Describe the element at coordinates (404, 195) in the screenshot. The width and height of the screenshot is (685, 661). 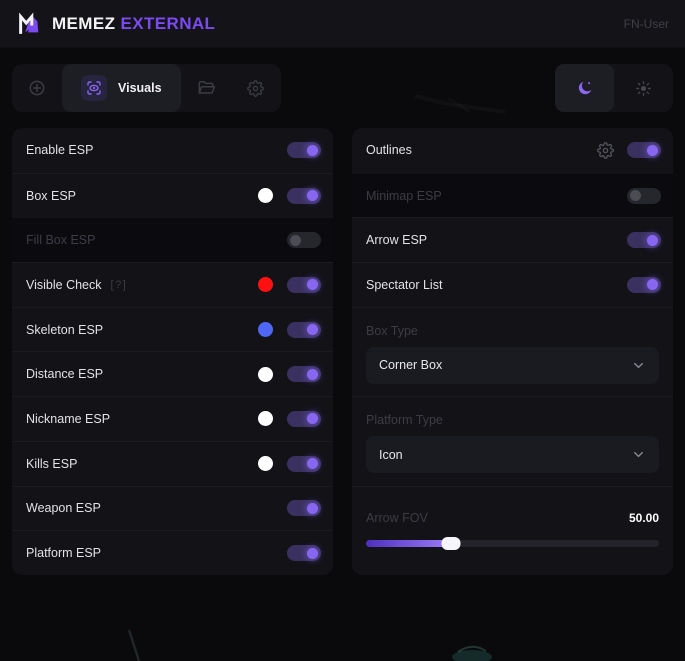
I see `setting-label: Minimap ESP` at that location.